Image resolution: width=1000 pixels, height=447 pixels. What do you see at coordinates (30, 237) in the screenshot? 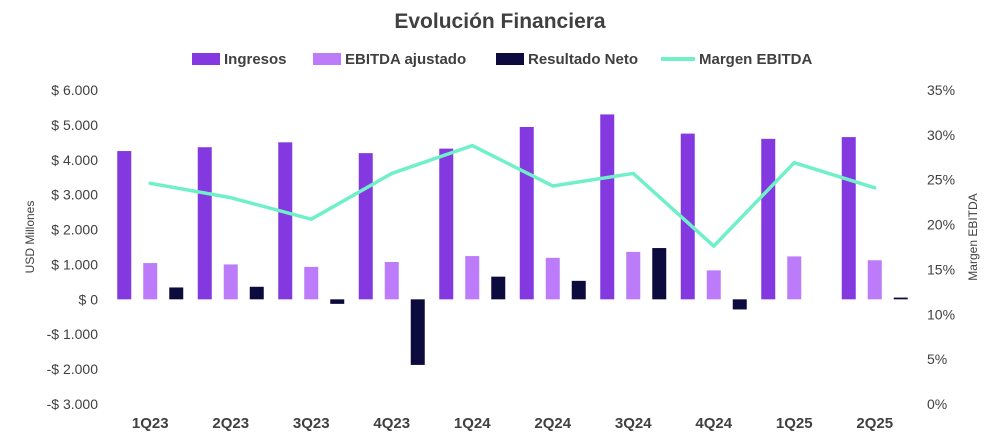
I see `y-axis-title: USD Millones` at bounding box center [30, 237].